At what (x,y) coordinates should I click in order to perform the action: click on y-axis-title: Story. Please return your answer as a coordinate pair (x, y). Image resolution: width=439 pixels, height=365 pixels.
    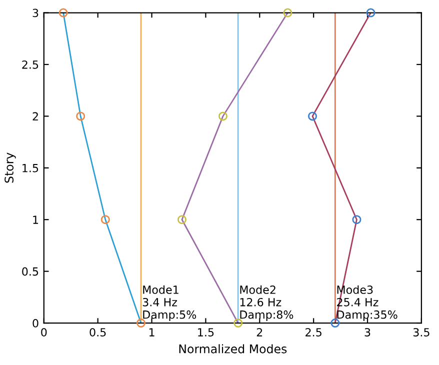
    Looking at the image, I should click on (10, 167).